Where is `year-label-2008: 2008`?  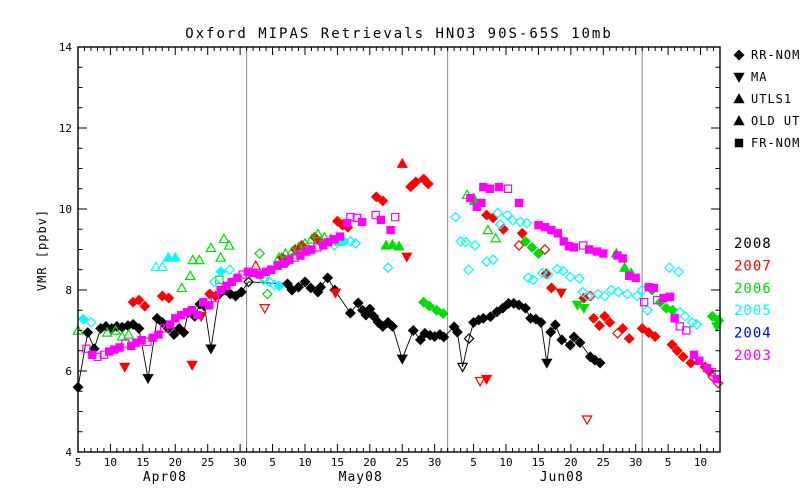
year-label-2008: 2008 is located at coordinates (753, 244).